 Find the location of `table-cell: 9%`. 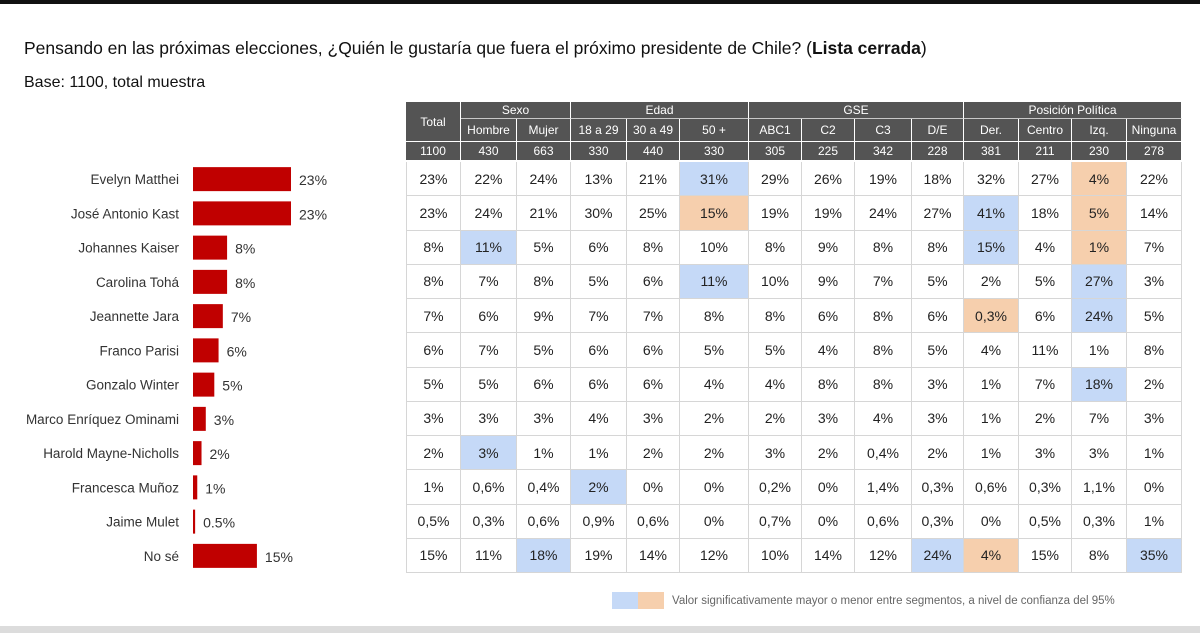

table-cell: 9% is located at coordinates (828, 281).